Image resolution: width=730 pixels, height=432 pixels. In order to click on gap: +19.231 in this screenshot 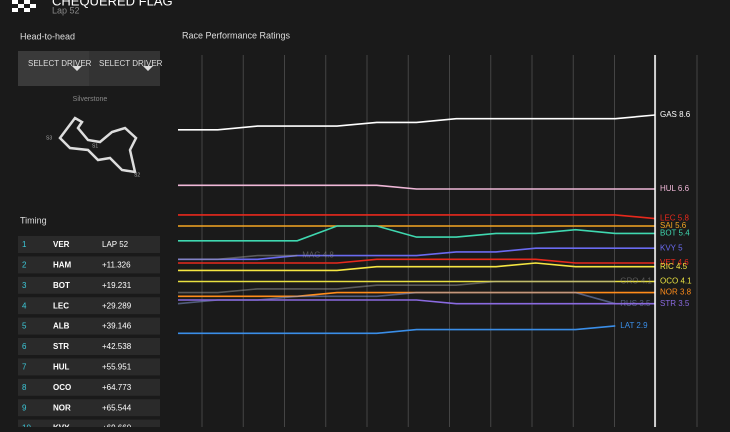, I will do `click(117, 285)`.